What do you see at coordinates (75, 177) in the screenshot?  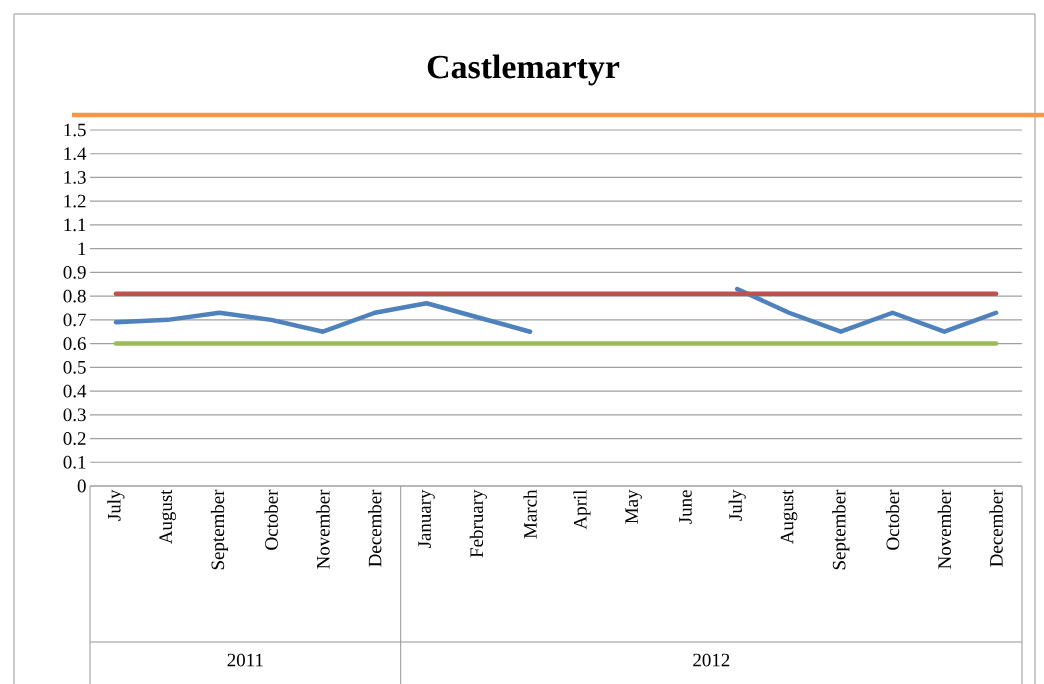 I see `y-tick-label: 1.3` at bounding box center [75, 177].